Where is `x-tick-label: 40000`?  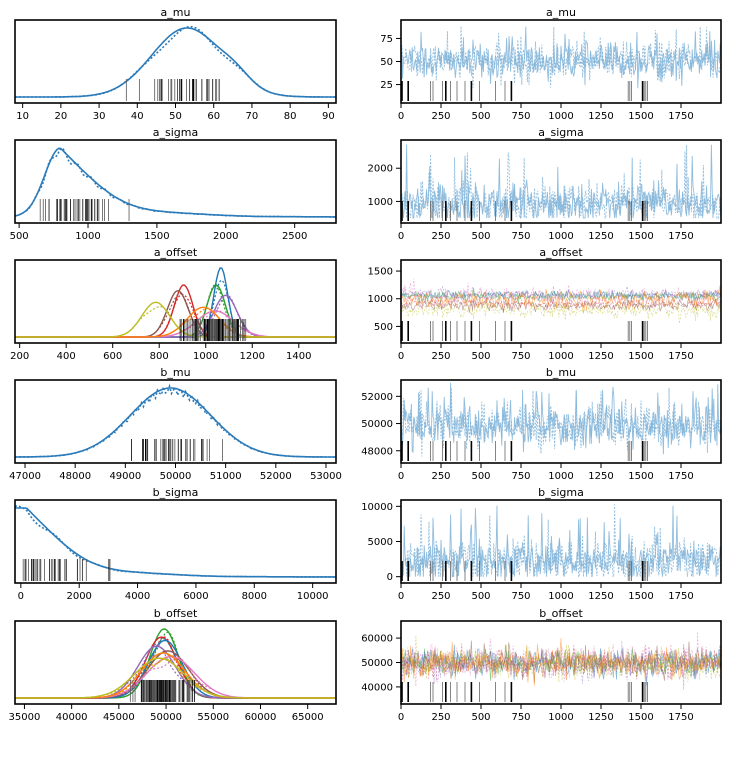 x-tick-label: 40000 is located at coordinates (72, 717).